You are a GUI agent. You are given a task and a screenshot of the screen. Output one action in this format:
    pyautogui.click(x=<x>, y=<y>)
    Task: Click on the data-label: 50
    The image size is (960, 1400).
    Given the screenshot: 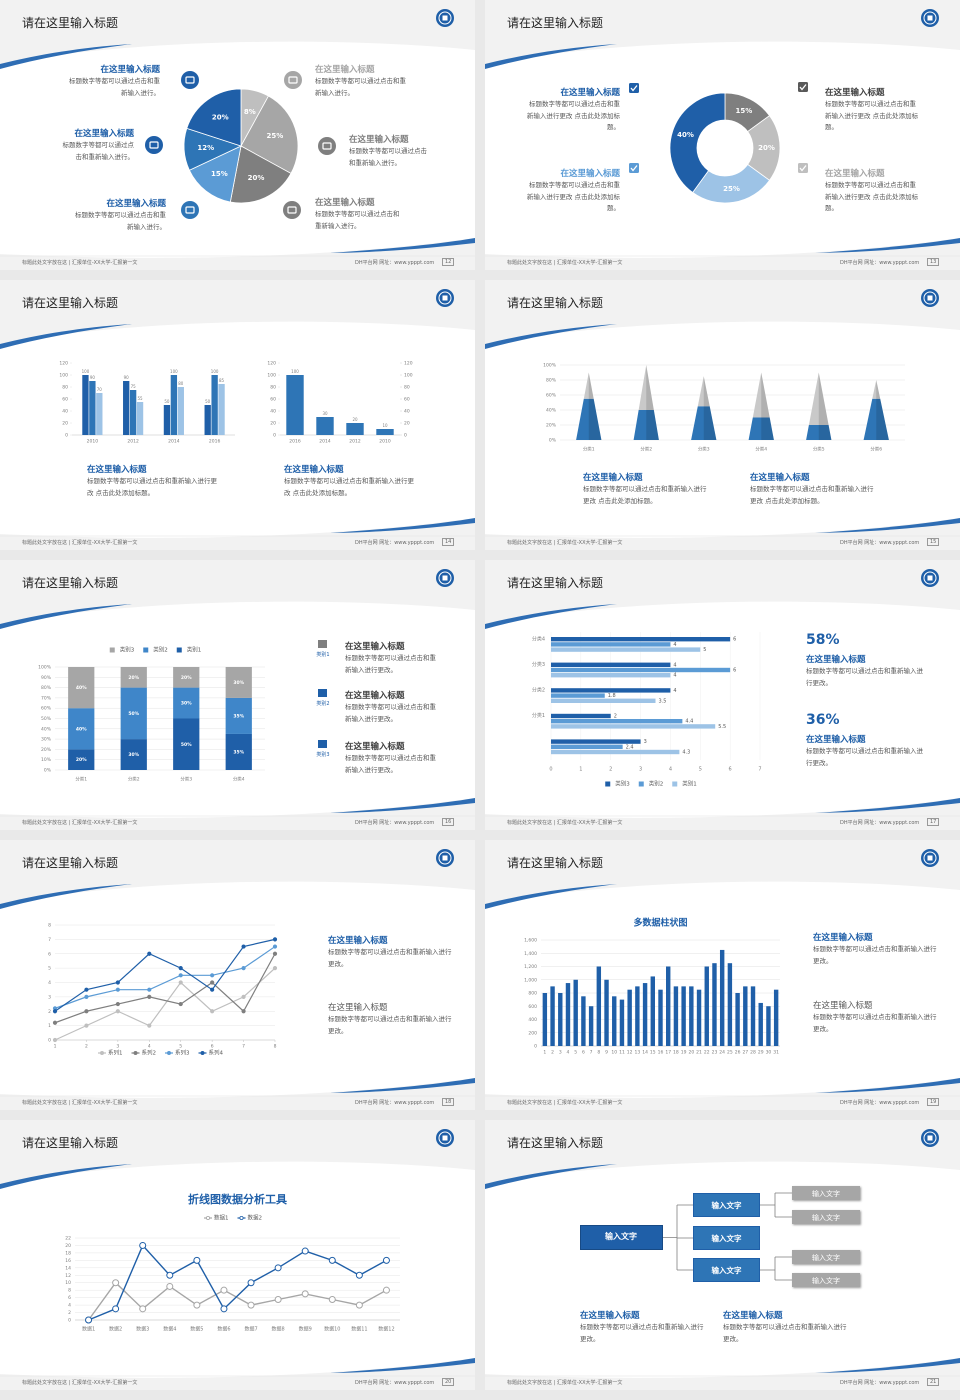 What is the action you would take?
    pyautogui.click(x=167, y=401)
    